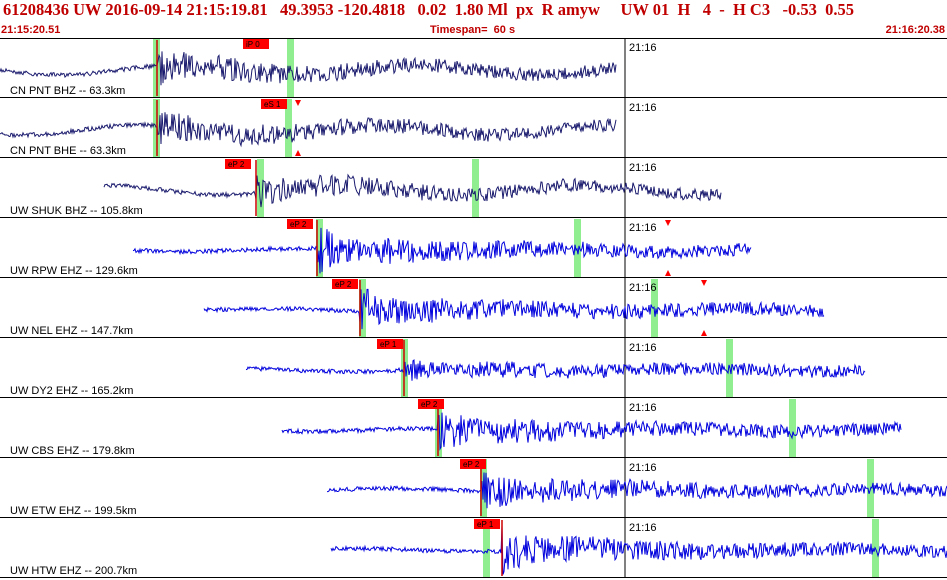 This screenshot has width=947, height=580. I want to click on station-label: UW ETW EHZ -- 199.5km, so click(73, 511).